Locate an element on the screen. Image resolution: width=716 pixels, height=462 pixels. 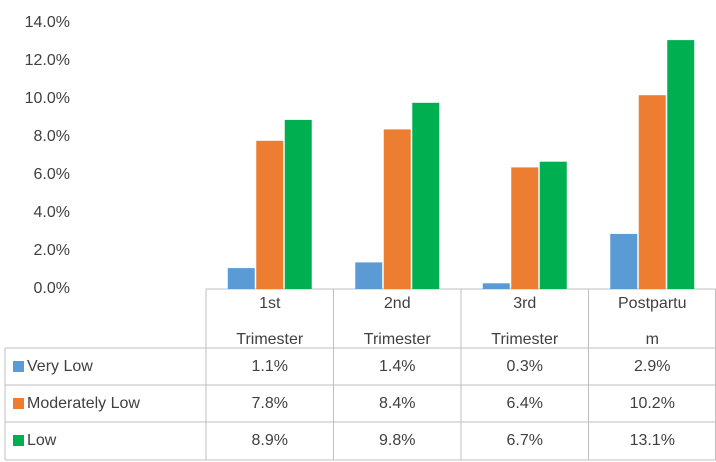
legend-entry: Moderately Low is located at coordinates (105, 403).